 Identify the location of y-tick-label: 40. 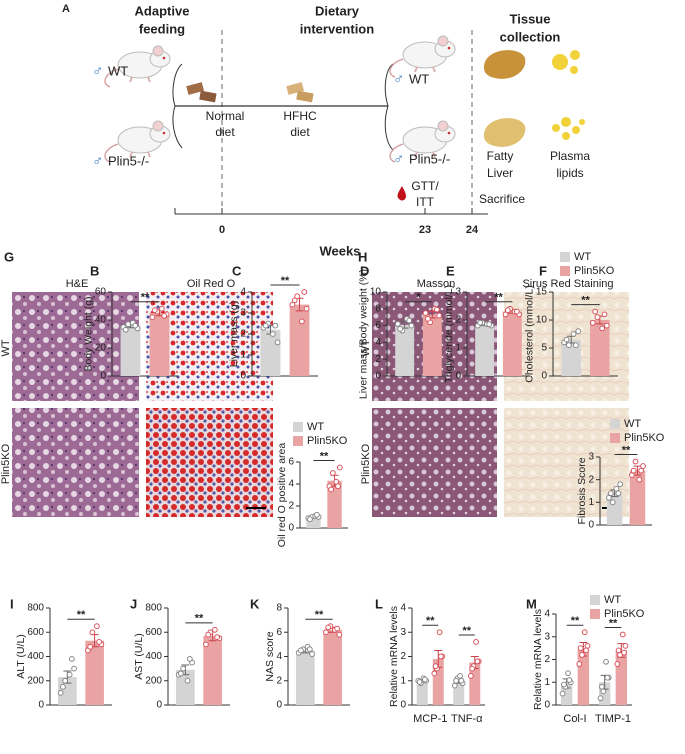
(101, 320).